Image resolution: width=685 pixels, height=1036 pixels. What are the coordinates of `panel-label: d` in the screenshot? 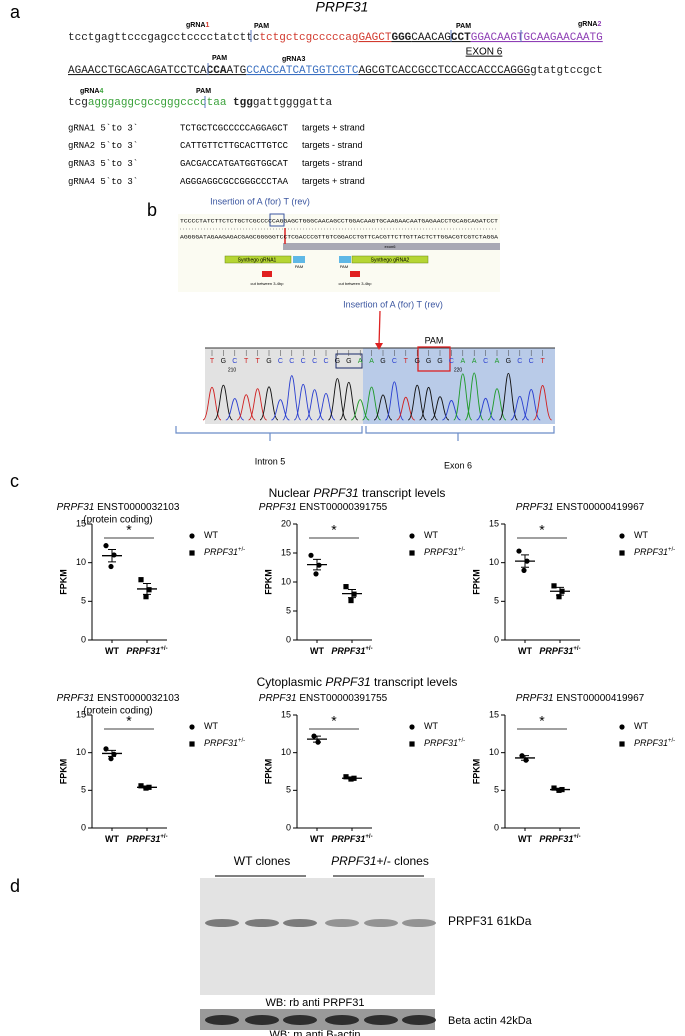 It's located at (15, 886).